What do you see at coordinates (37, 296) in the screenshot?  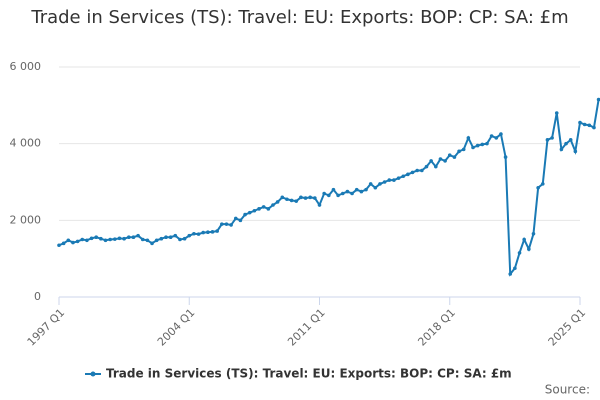 I see `y-tick-label: 0` at bounding box center [37, 296].